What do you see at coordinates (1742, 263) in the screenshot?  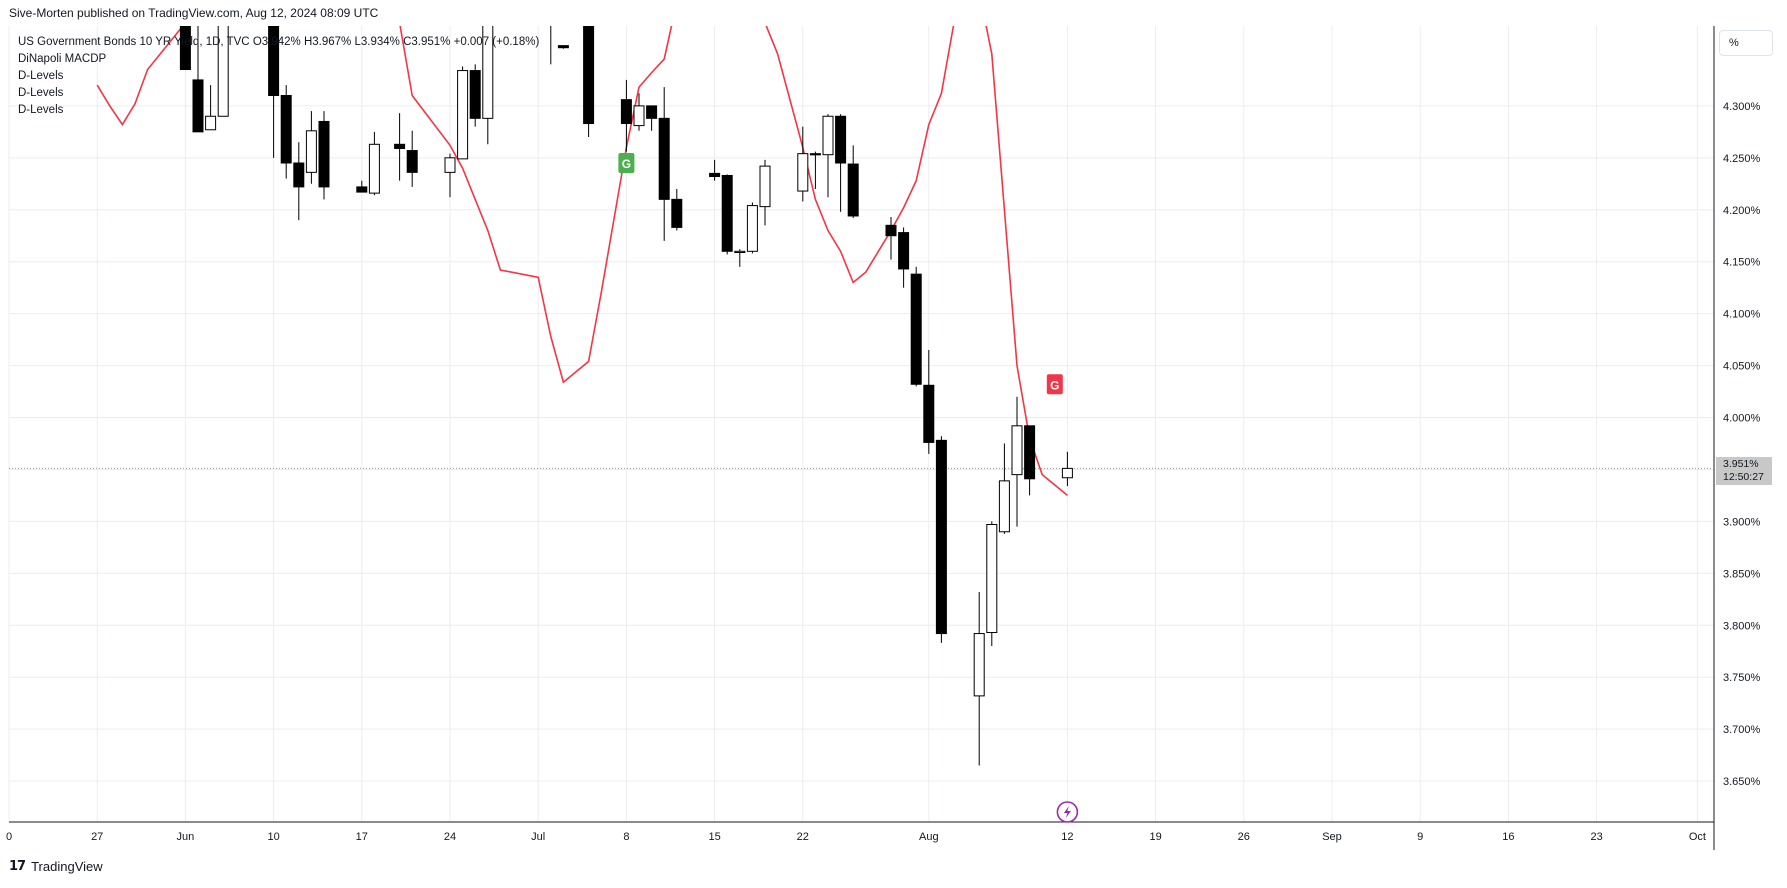 I see `y-tick-label: 4.150%` at bounding box center [1742, 263].